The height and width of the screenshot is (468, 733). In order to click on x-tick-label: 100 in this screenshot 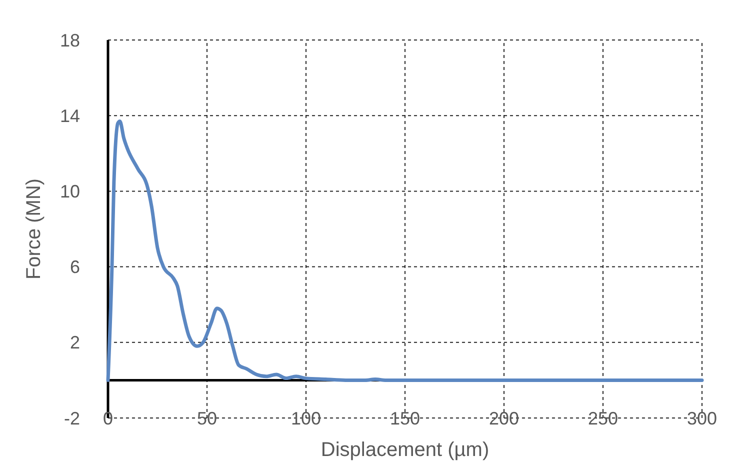, I will do `click(306, 418)`.